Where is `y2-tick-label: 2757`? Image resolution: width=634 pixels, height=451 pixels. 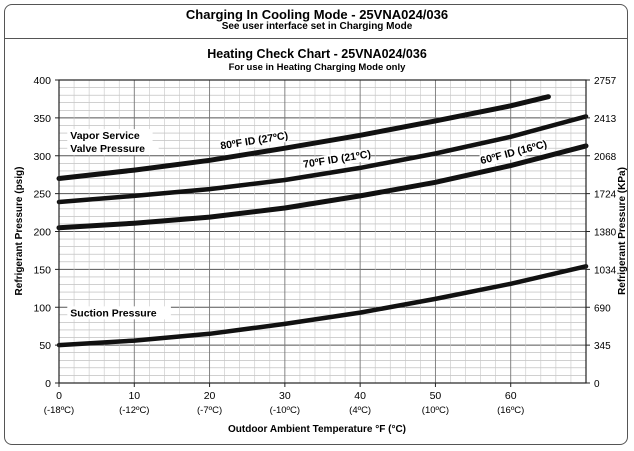
y2-tick-label: 2757 is located at coordinates (605, 81).